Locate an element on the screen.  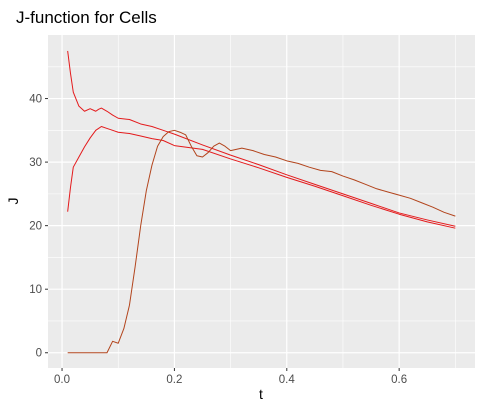
y-tick-label: 30 is located at coordinates (35, 163).